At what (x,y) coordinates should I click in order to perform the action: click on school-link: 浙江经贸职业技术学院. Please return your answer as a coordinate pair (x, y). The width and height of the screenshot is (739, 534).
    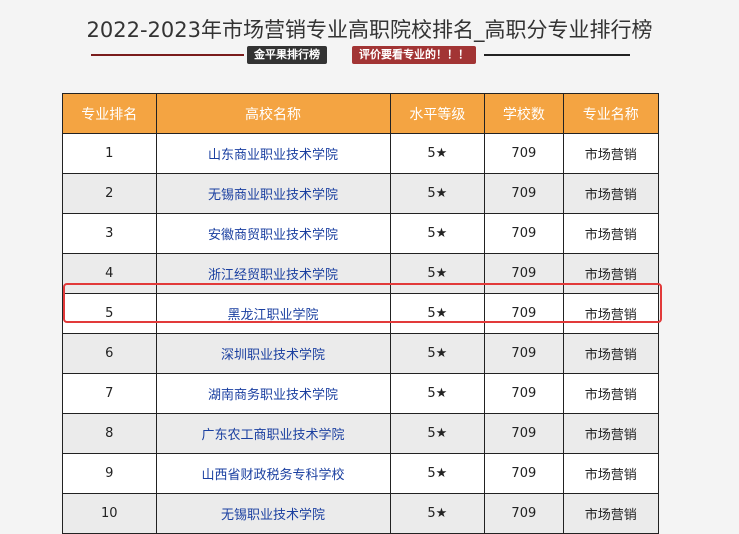
    Looking at the image, I should click on (273, 273).